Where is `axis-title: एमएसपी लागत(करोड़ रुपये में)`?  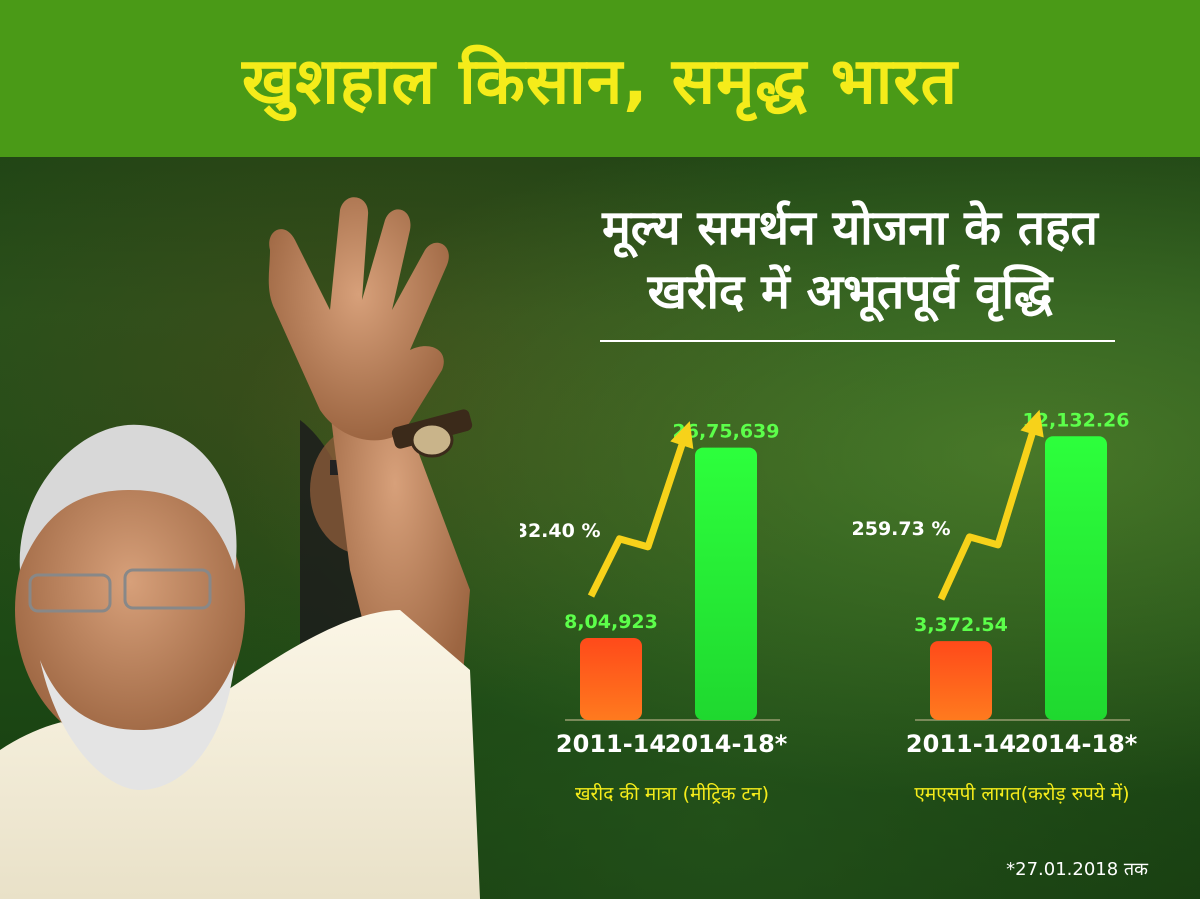
axis-title: एमएसपी लागत(करोड़ रुपये में) is located at coordinates (1021, 793).